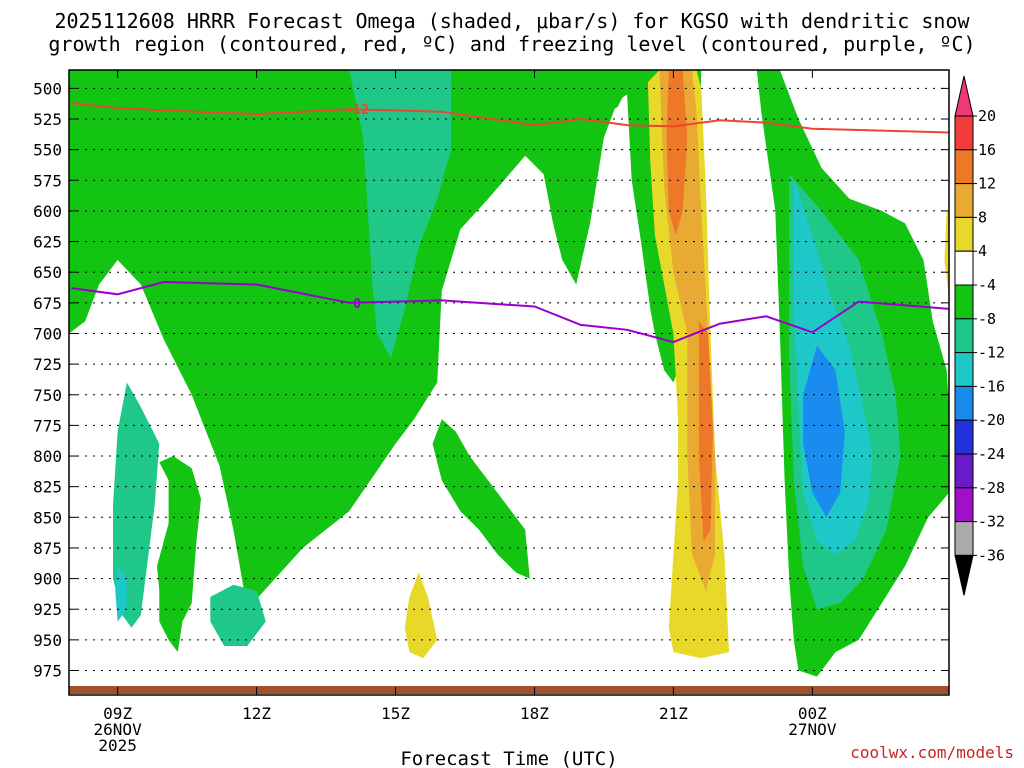 The image size is (1024, 768). I want to click on colorbar-label--4: -4, so click(987, 285).